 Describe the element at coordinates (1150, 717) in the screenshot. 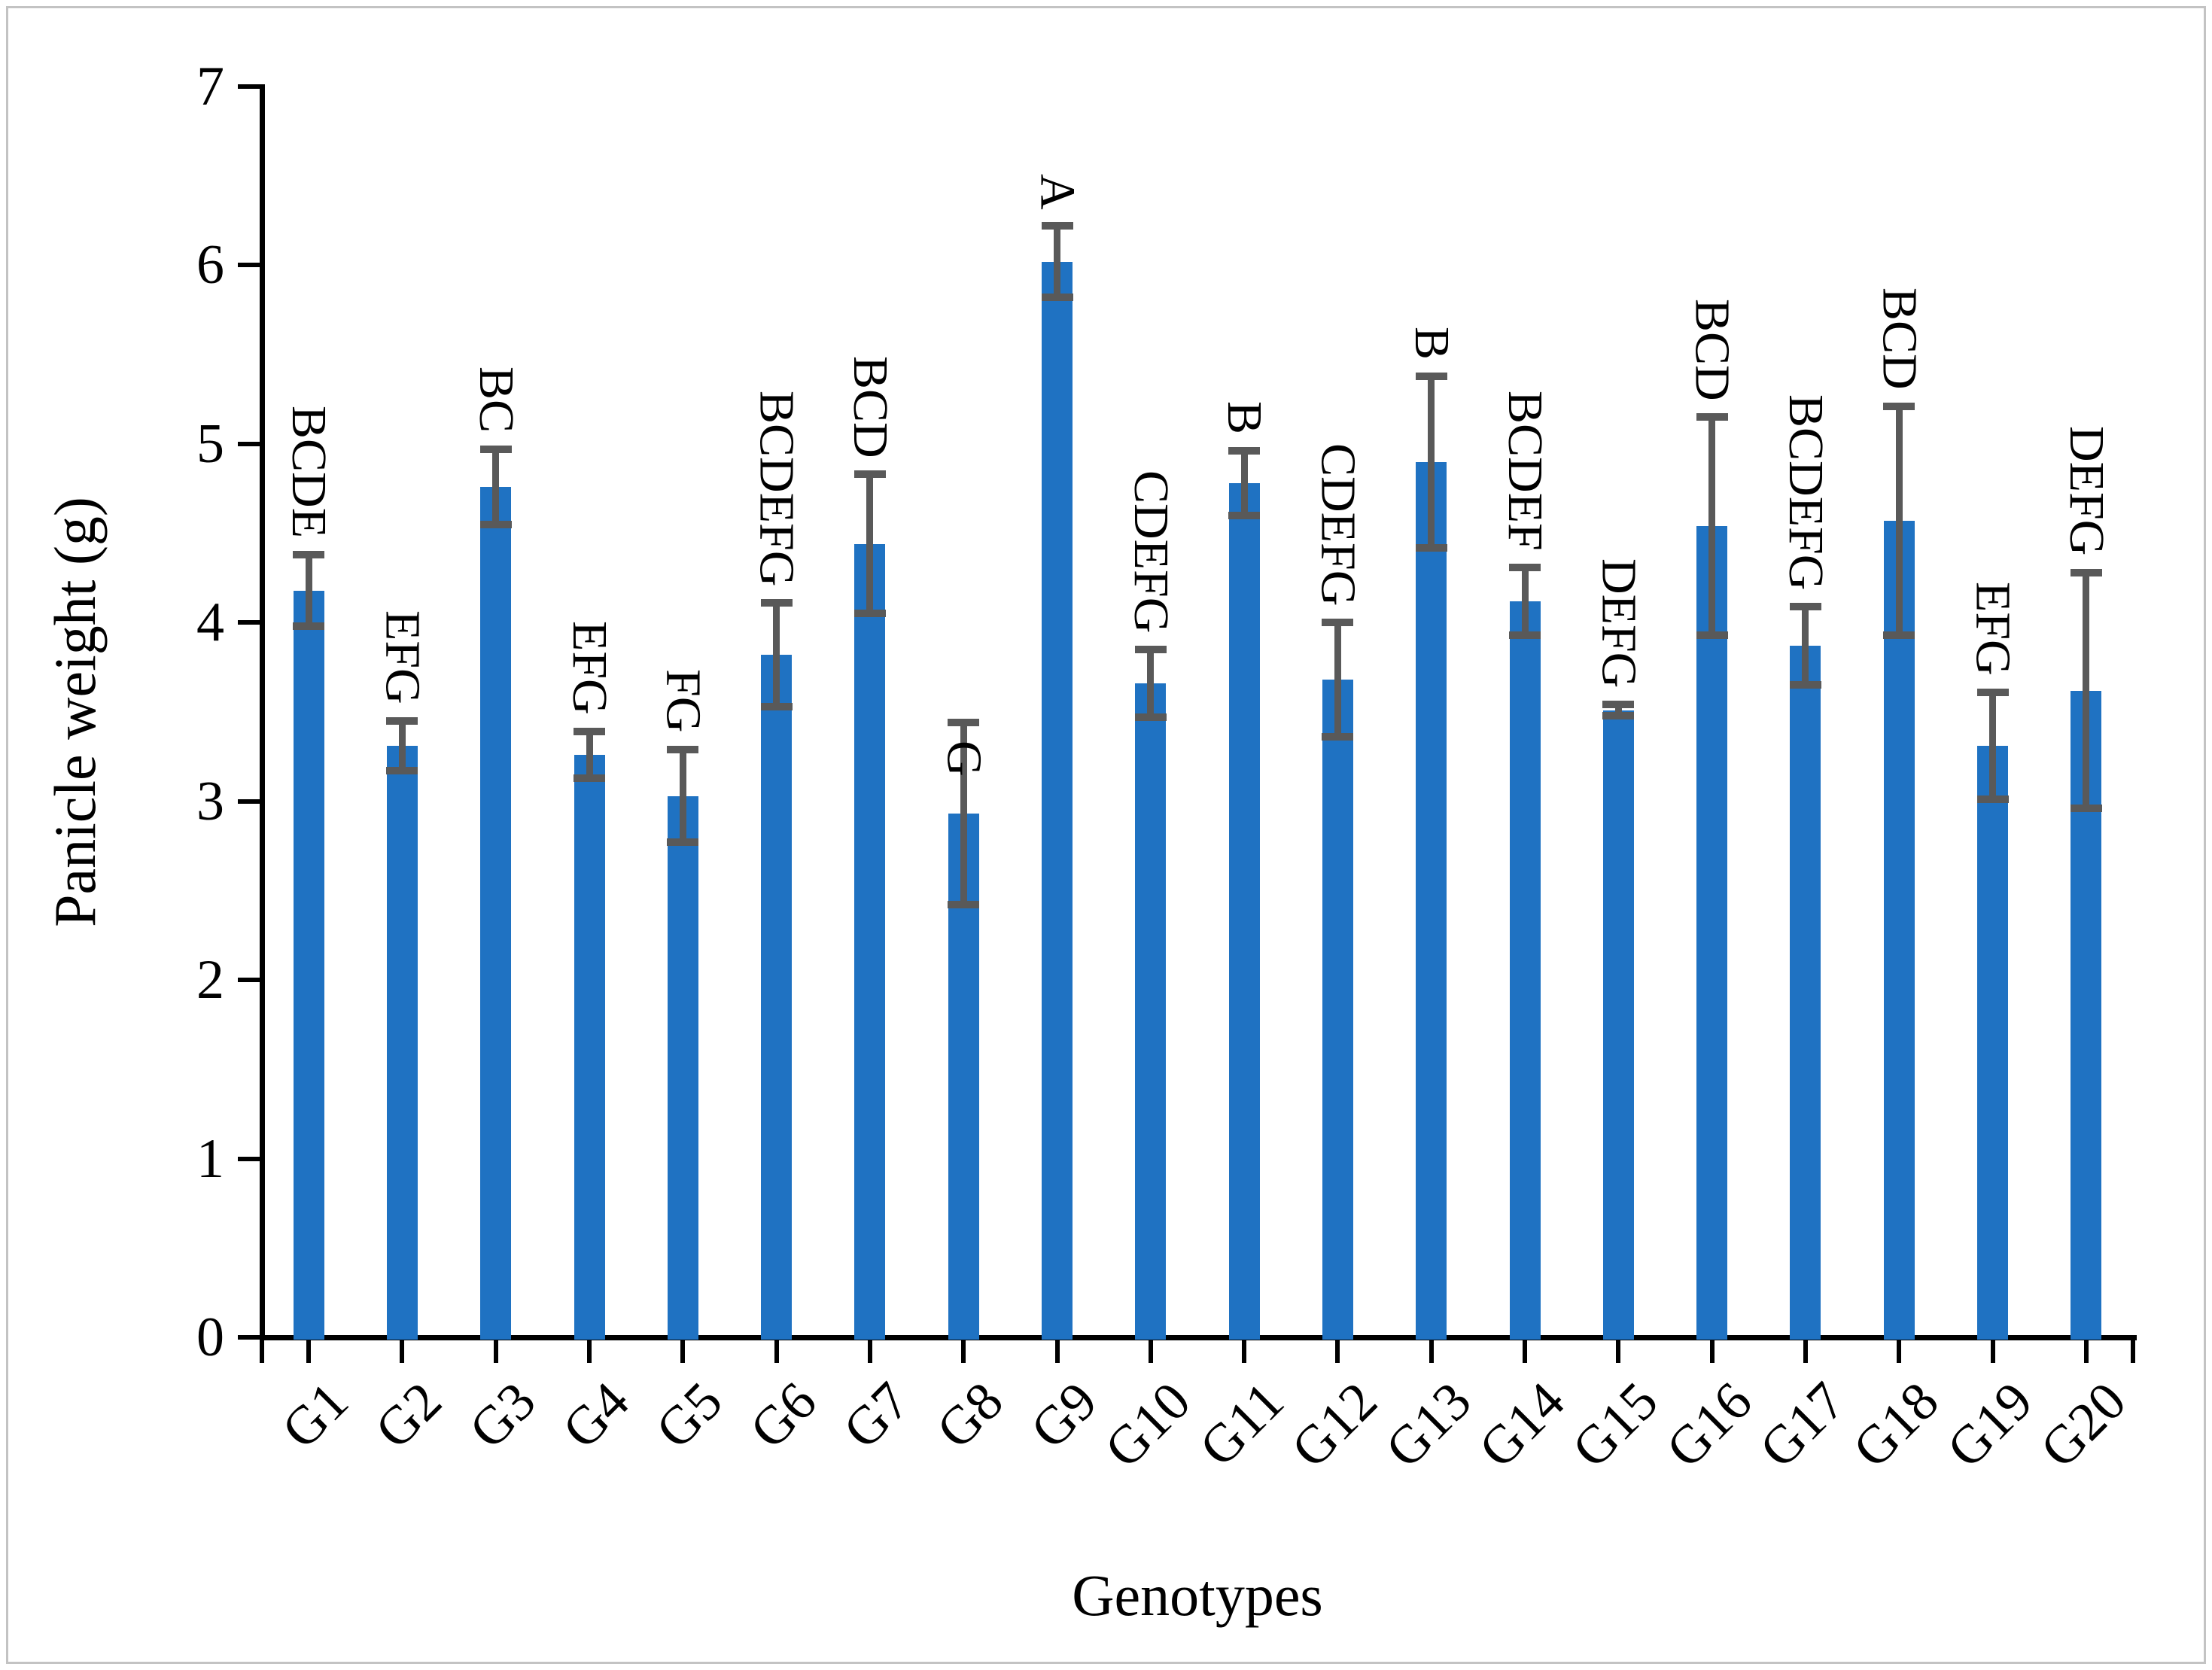

I see `error-bar-cap-bottom-G10` at that location.